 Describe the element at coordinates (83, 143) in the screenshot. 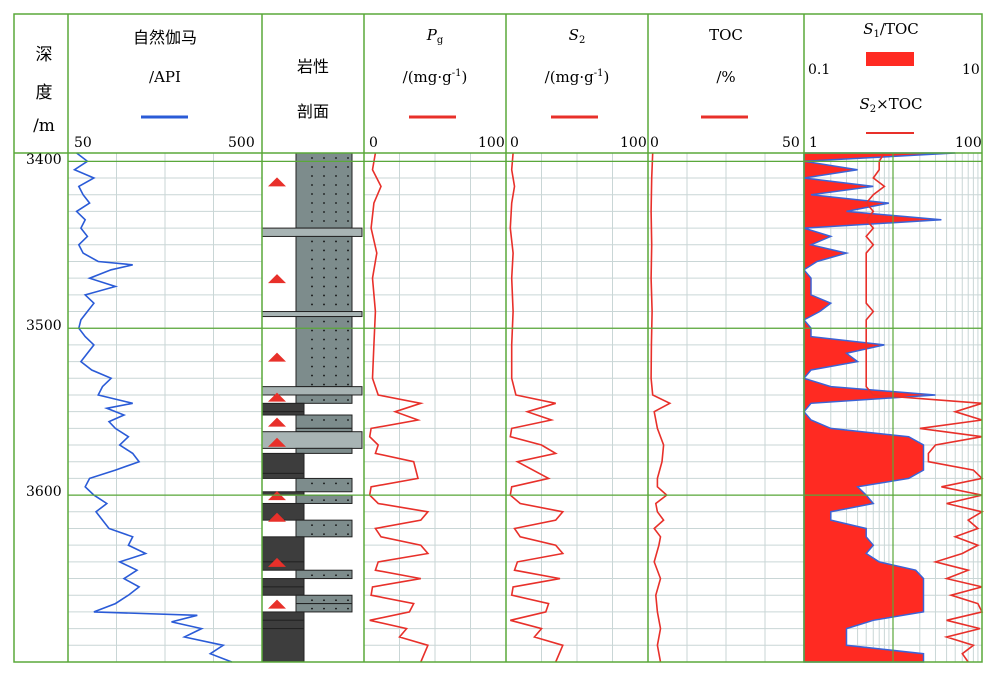

I see `gamma-min: 50` at that location.